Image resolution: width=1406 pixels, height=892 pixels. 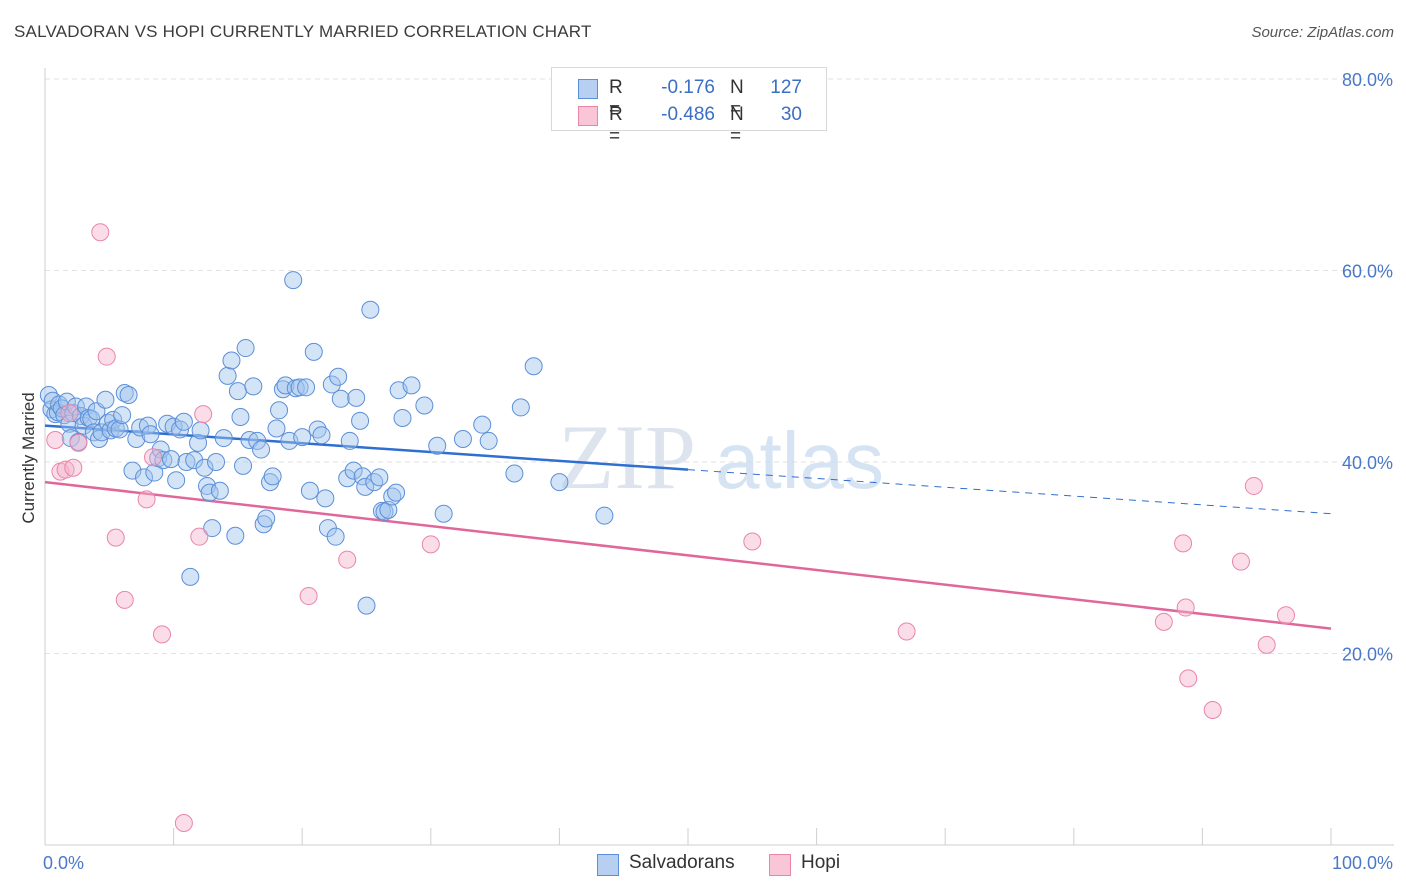 I want to click on legend-r-value: -0.486, so click(x=688, y=114).